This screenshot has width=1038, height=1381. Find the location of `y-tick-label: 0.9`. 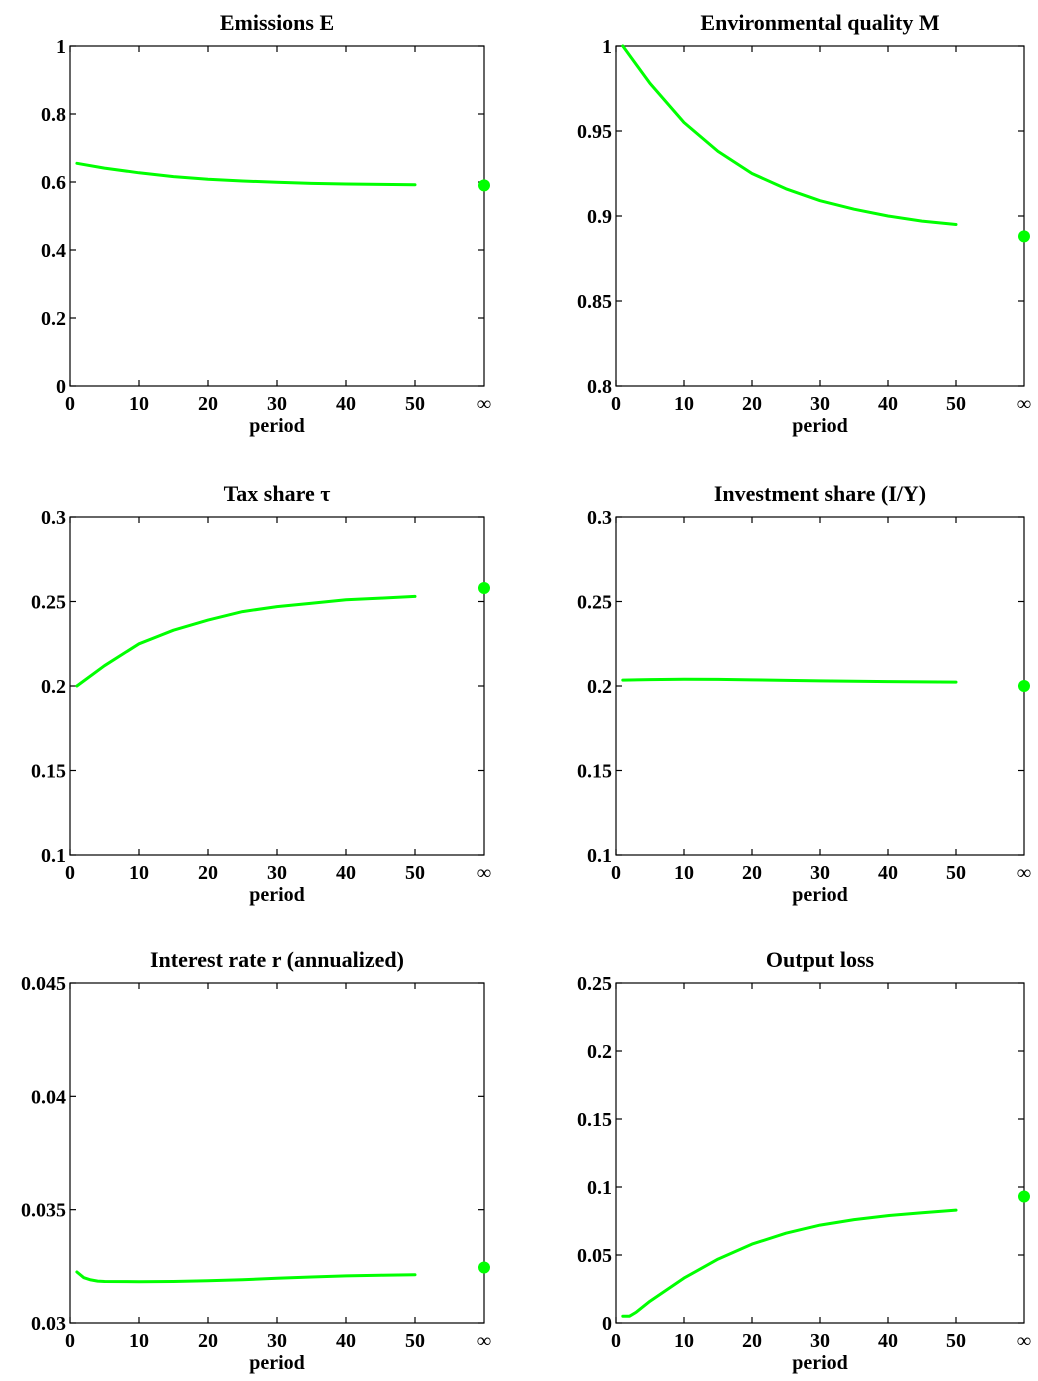

y-tick-label: 0.9 is located at coordinates (599, 217).